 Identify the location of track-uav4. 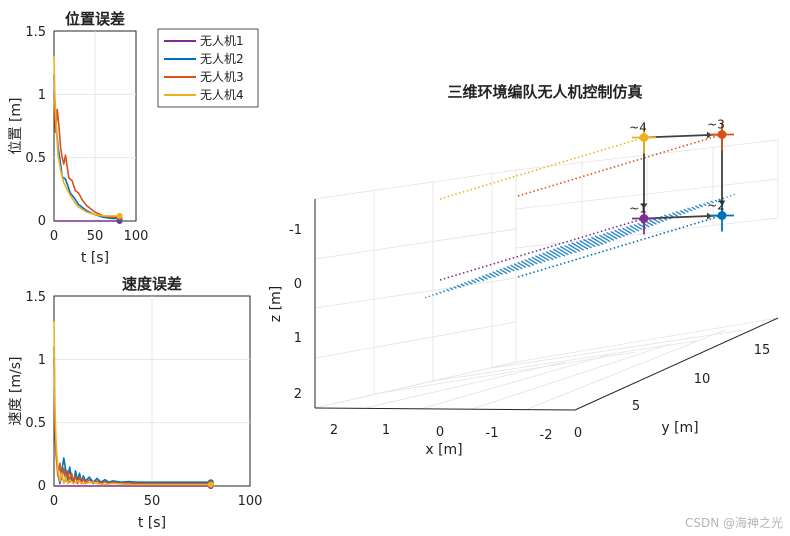
(542, 168).